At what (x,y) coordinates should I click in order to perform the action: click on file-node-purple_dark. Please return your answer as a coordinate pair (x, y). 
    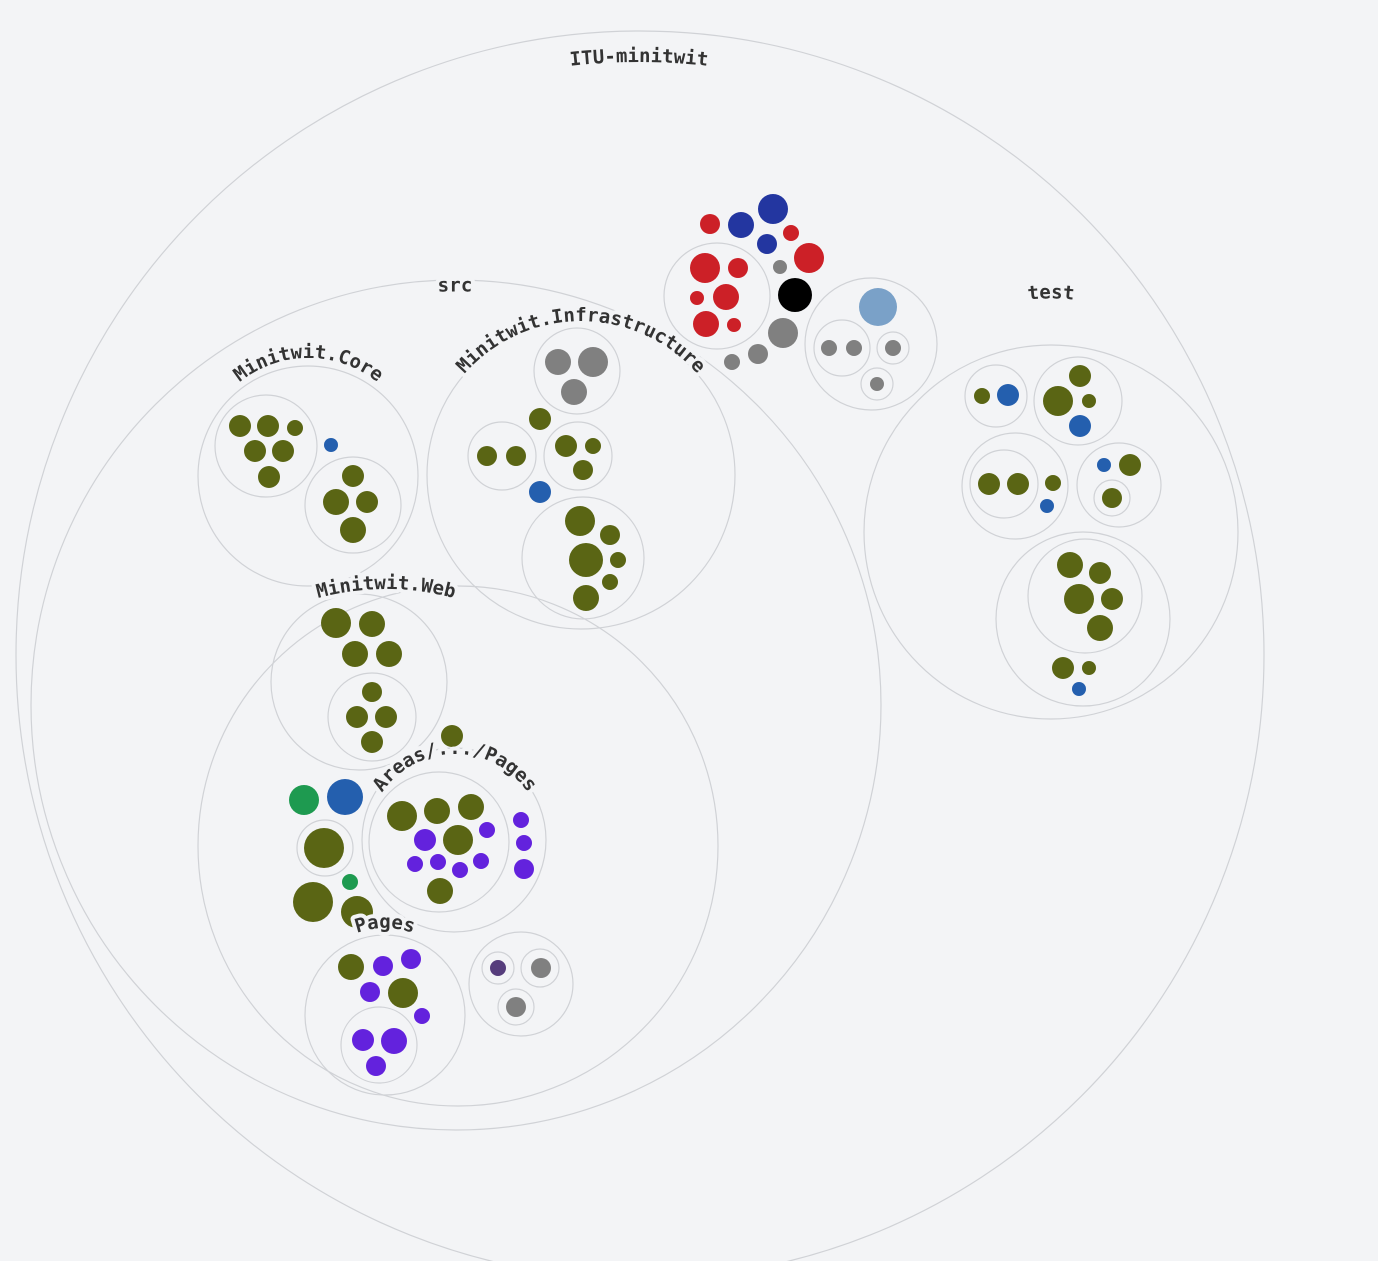
    Looking at the image, I should click on (498, 968).